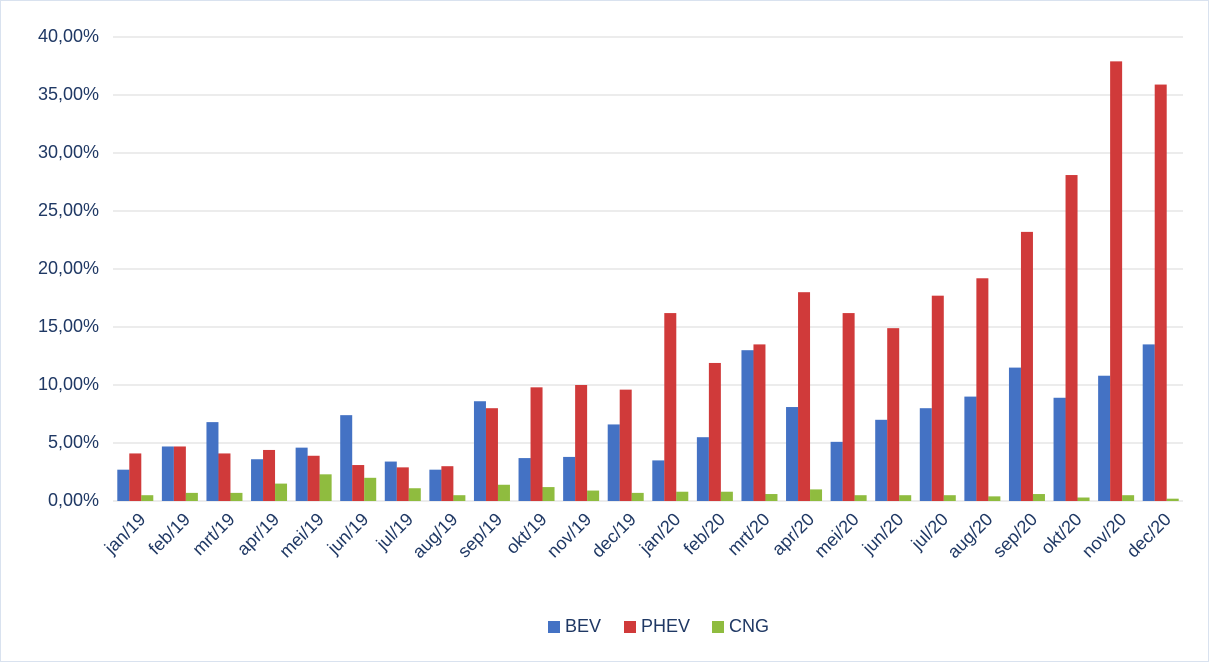 The width and height of the screenshot is (1209, 662). I want to click on legend-label: BEV, so click(583, 626).